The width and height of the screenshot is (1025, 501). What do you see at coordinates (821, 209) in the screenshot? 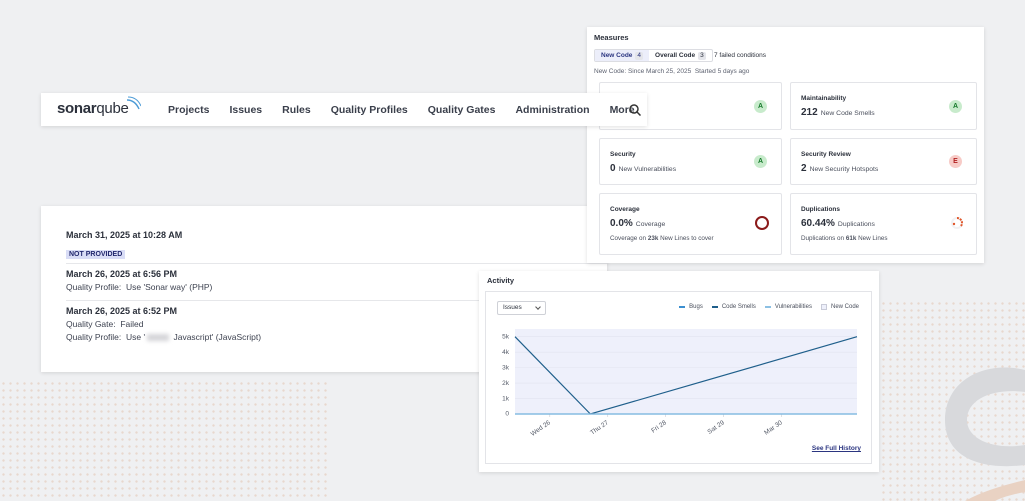
I see `measure-title: Duplications` at bounding box center [821, 209].